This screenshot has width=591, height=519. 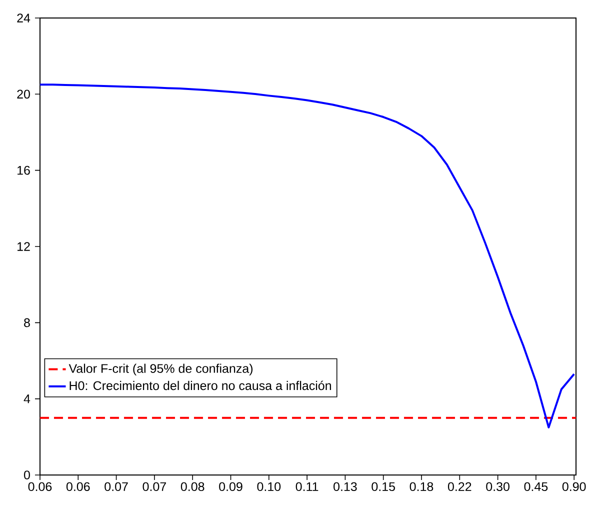 I want to click on y-tick-label: 16, so click(x=24, y=170).